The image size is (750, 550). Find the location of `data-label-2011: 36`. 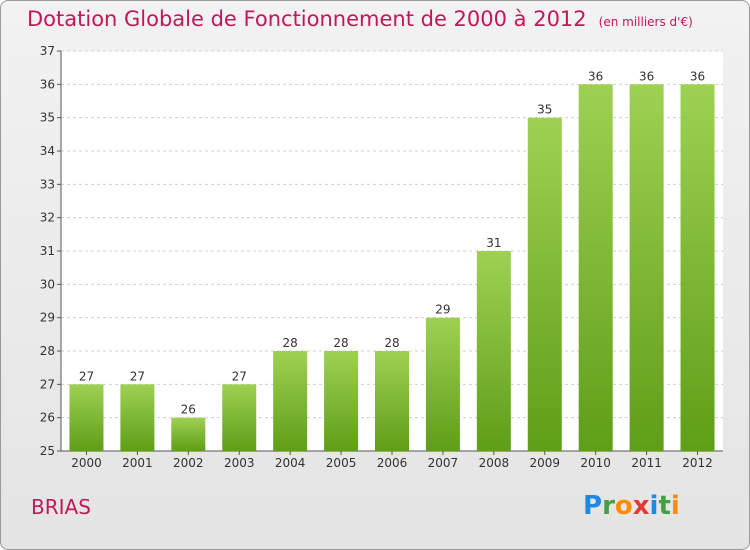

data-label-2011: 36 is located at coordinates (646, 76).